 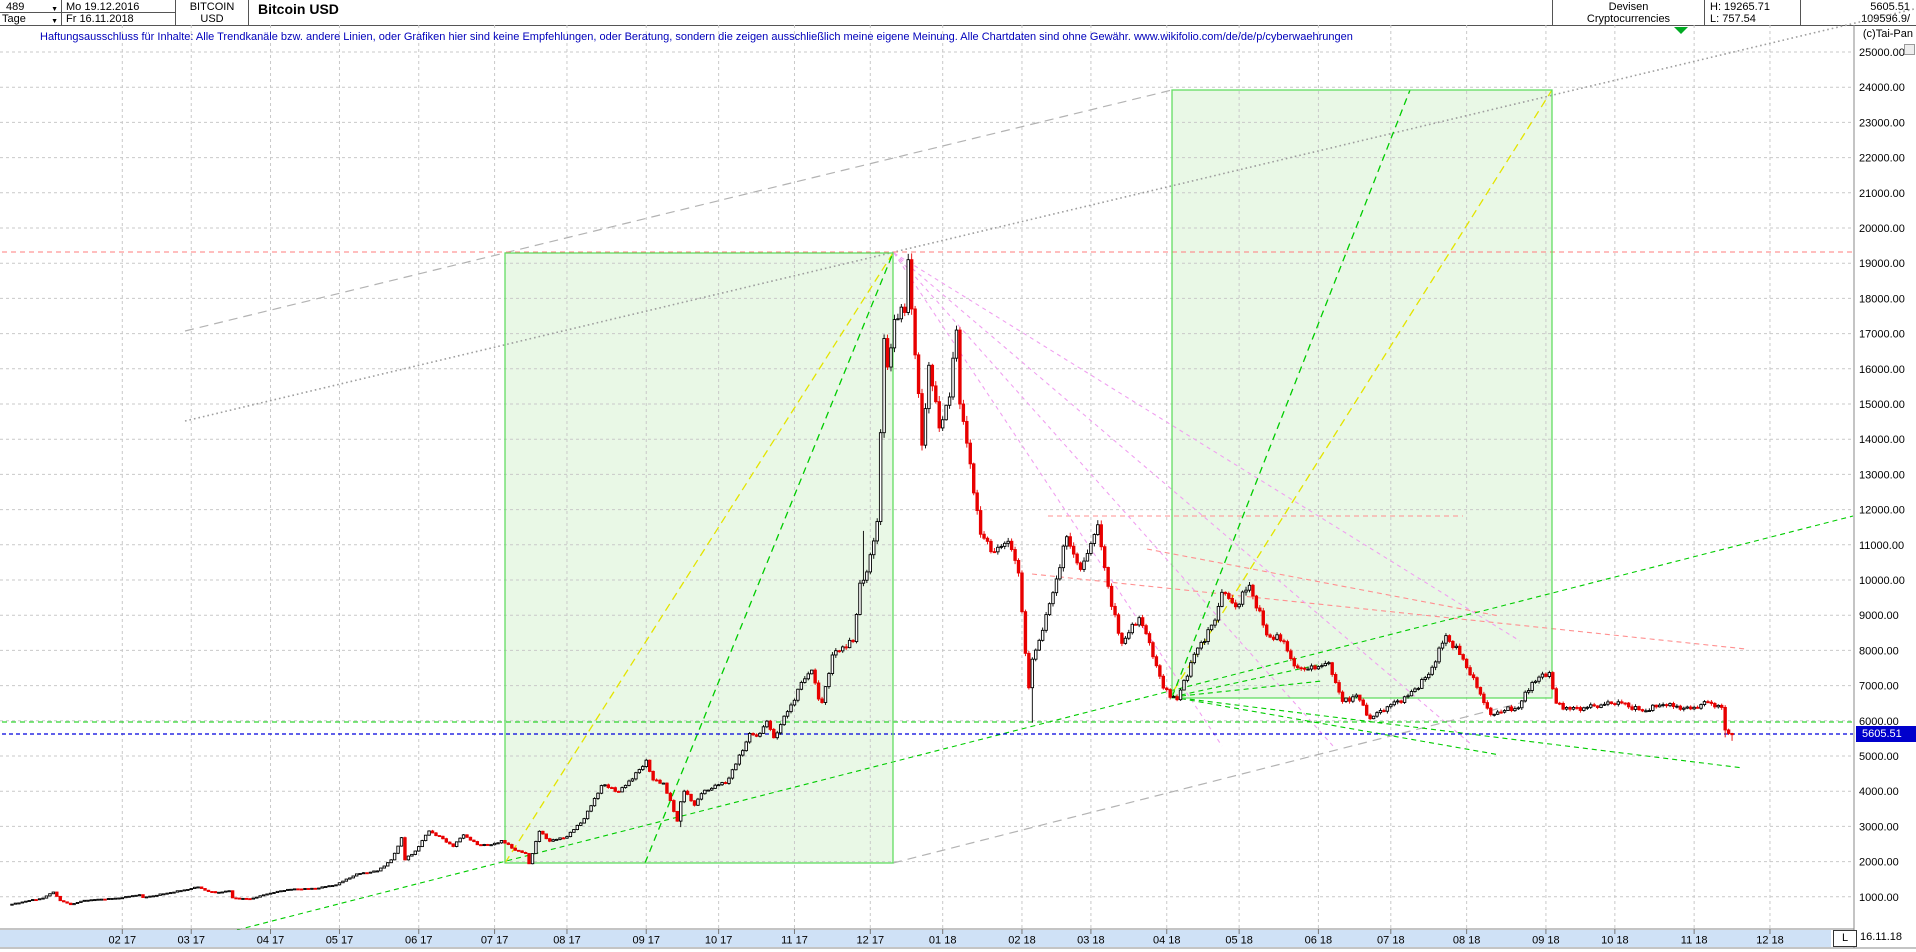 I want to click on svg-text: 17000.00, so click(x=1882, y=335).